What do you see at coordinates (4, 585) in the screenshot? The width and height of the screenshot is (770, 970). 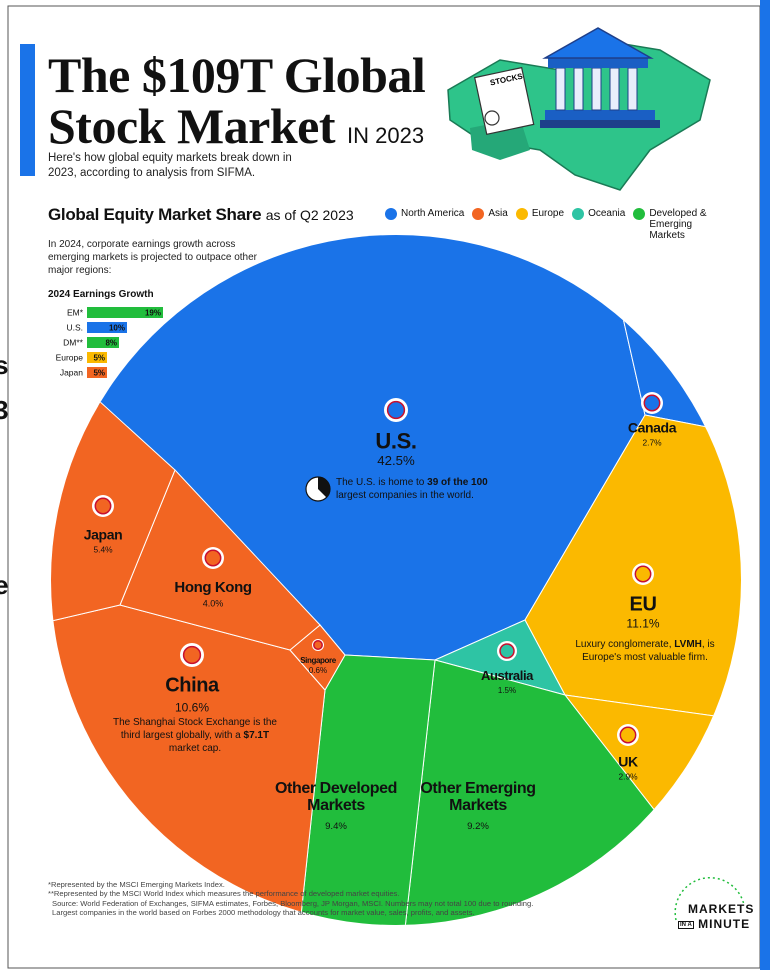 I see `edge-fragment: e` at bounding box center [4, 585].